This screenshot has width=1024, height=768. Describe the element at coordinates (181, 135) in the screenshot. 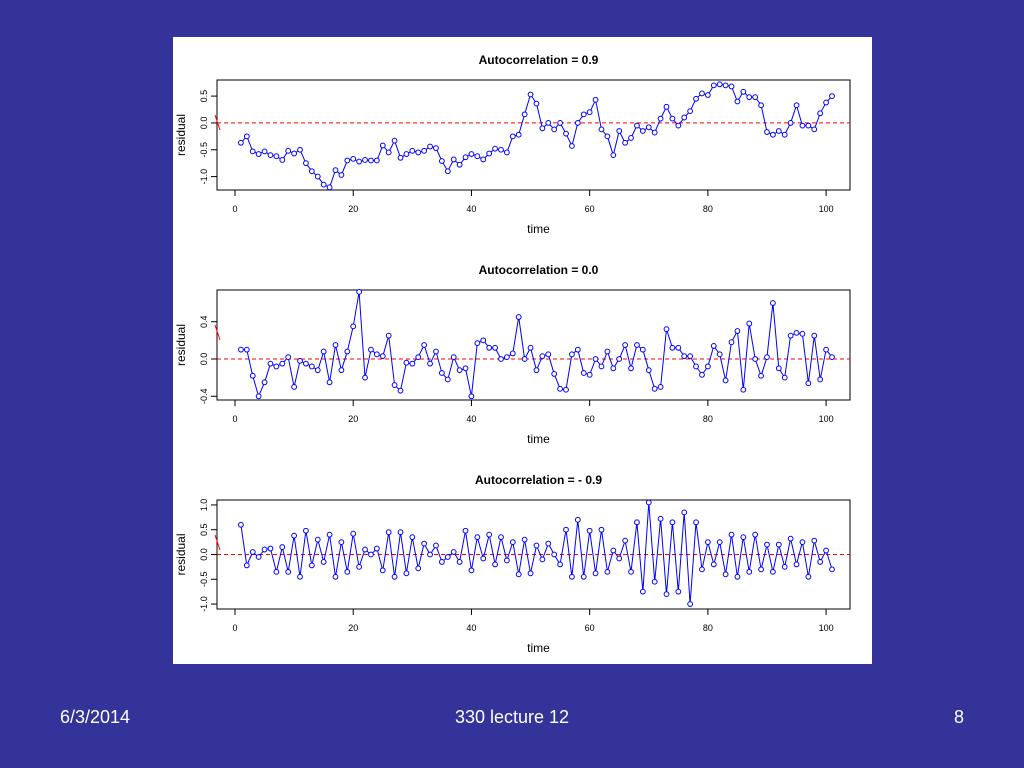

I see `y-axis-label: residual` at that location.